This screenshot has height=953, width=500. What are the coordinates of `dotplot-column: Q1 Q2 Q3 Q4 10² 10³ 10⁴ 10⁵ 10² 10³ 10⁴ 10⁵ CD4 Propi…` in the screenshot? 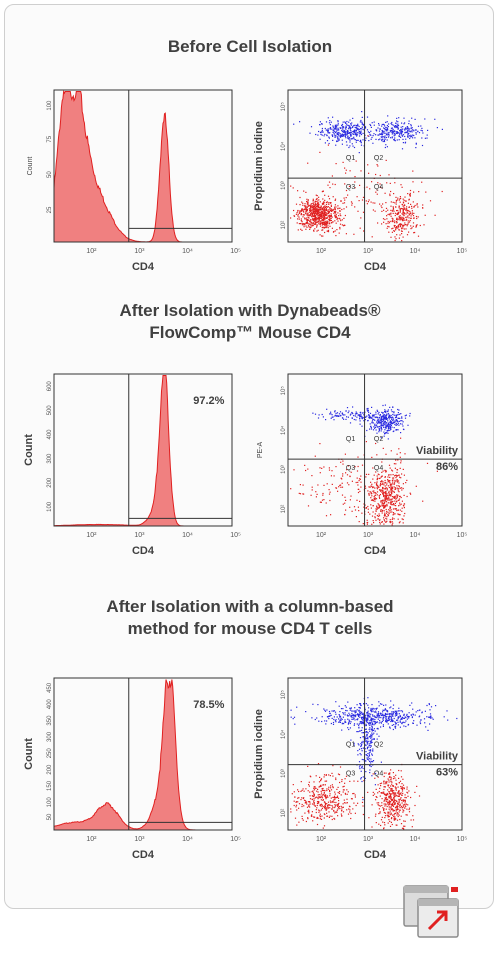 It's located at (360, 769).